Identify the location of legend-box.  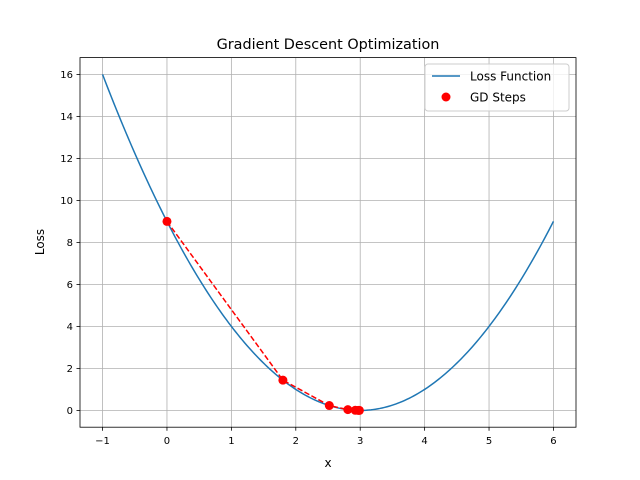
(497, 87).